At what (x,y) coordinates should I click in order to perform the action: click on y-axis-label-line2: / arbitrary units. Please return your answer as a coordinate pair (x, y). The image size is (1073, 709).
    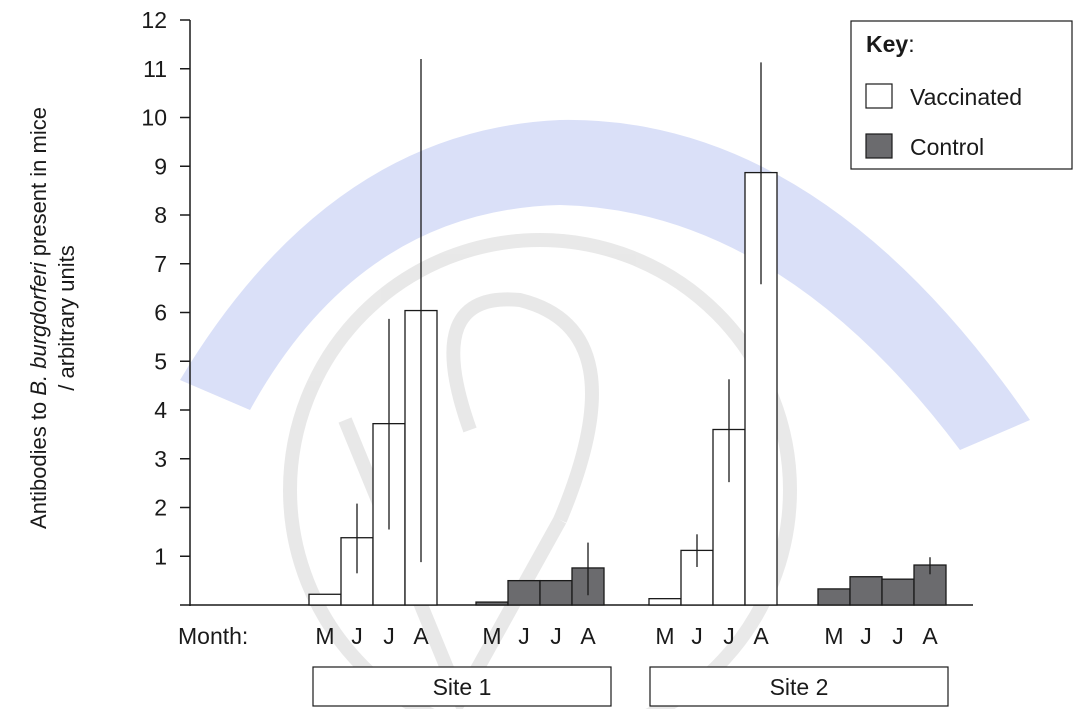
    Looking at the image, I should click on (66, 318).